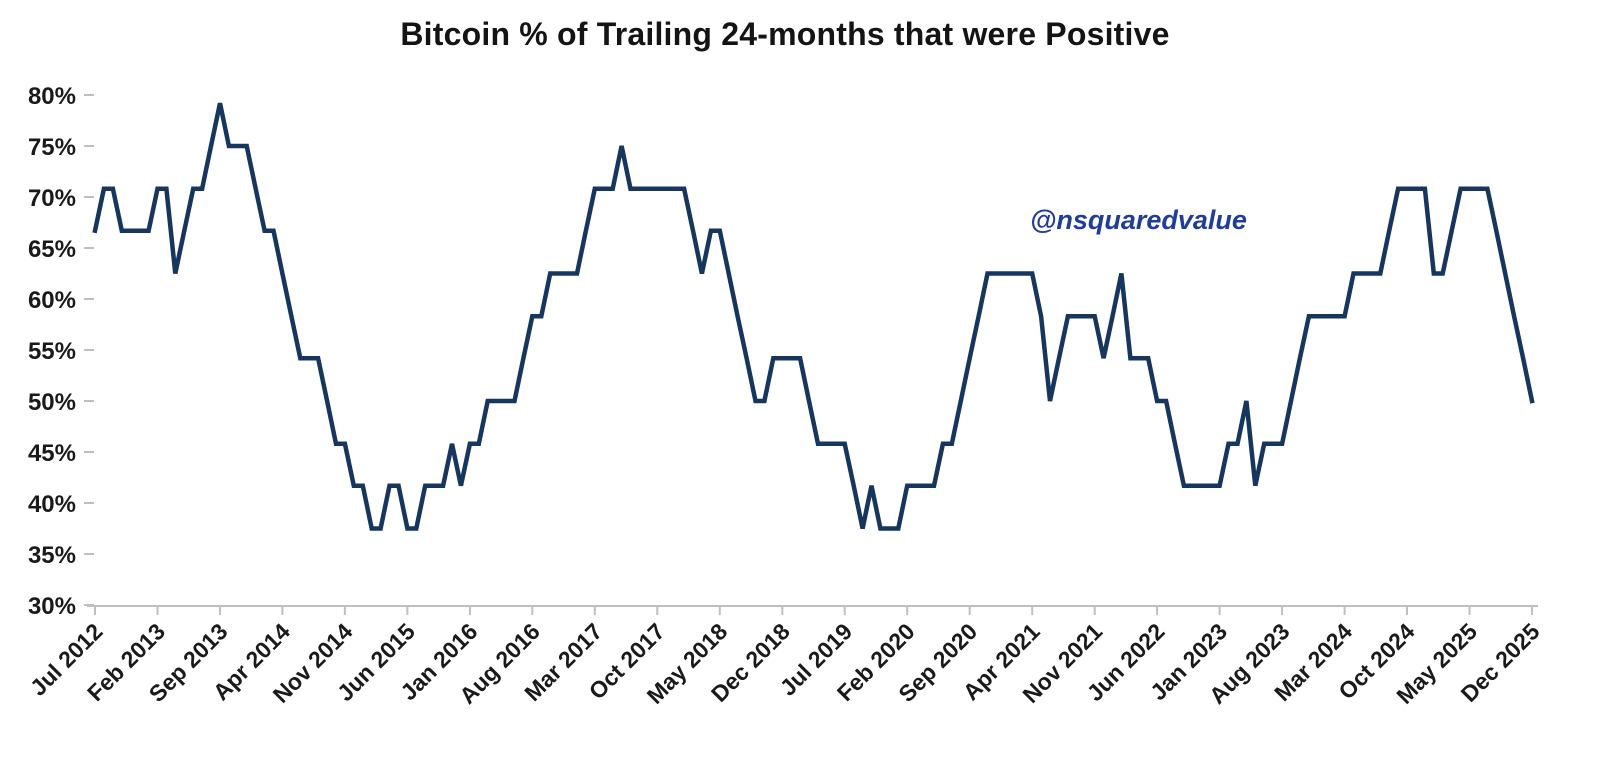 This screenshot has height=762, width=1600. Describe the element at coordinates (52, 351) in the screenshot. I see `y-axis-label: 55%` at that location.